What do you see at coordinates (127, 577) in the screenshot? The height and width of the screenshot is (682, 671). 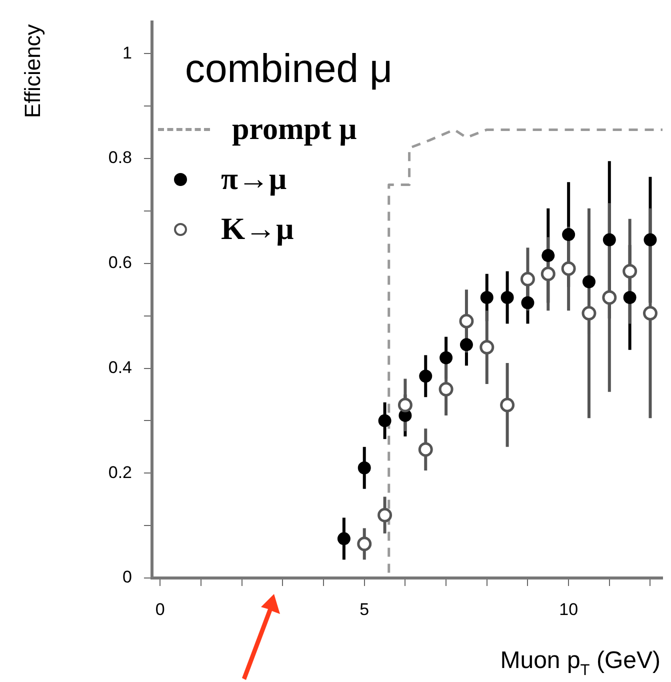 I see `y-tick-label: 0` at bounding box center [127, 577].